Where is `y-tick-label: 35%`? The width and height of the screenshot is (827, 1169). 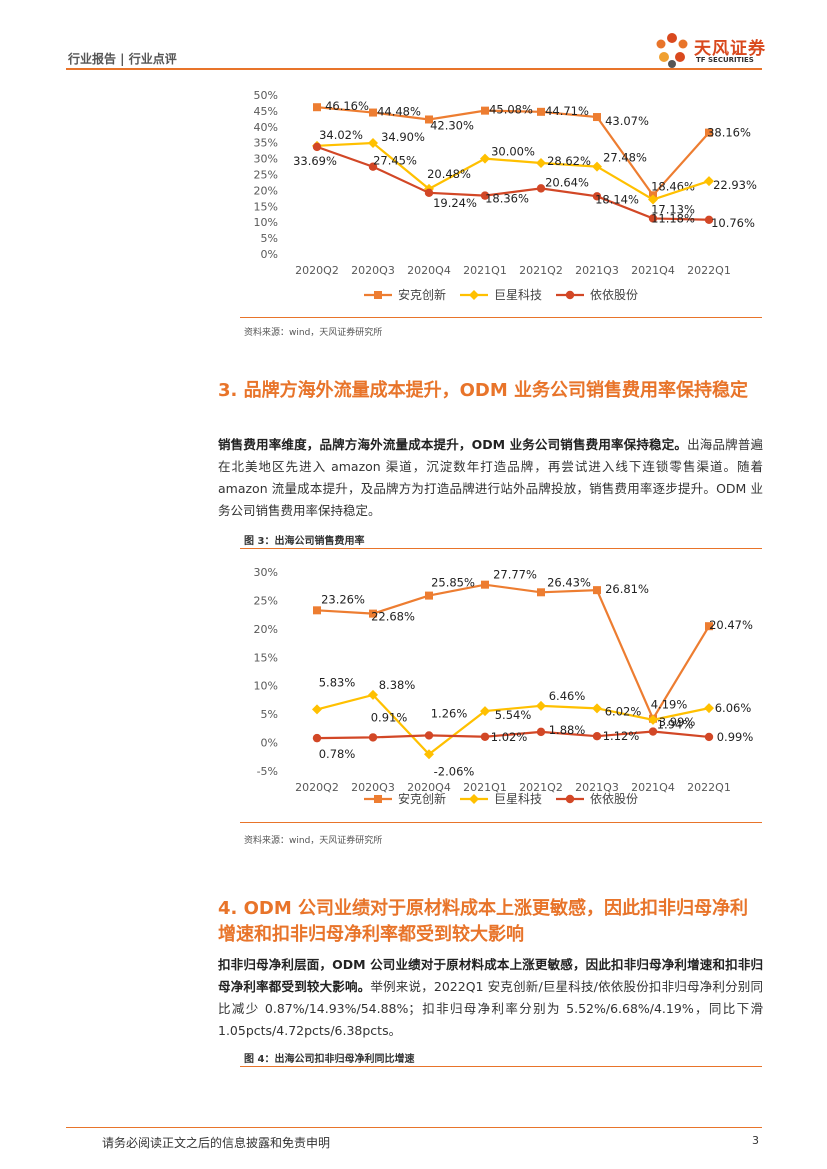
y-tick-label: 35% is located at coordinates (266, 143).